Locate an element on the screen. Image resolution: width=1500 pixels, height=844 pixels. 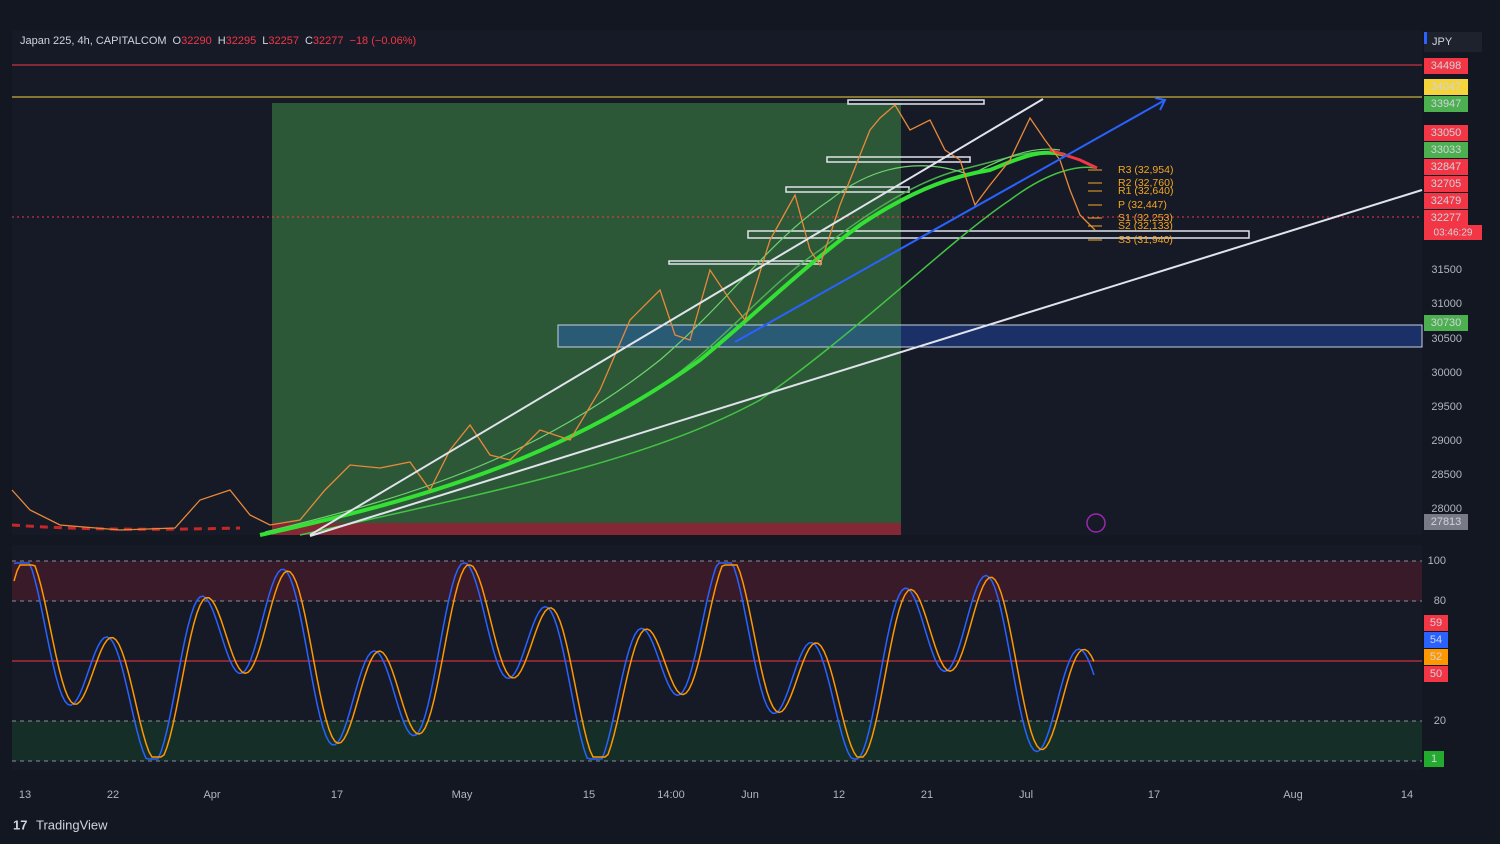
price-label: 33050 is located at coordinates (1446, 133).